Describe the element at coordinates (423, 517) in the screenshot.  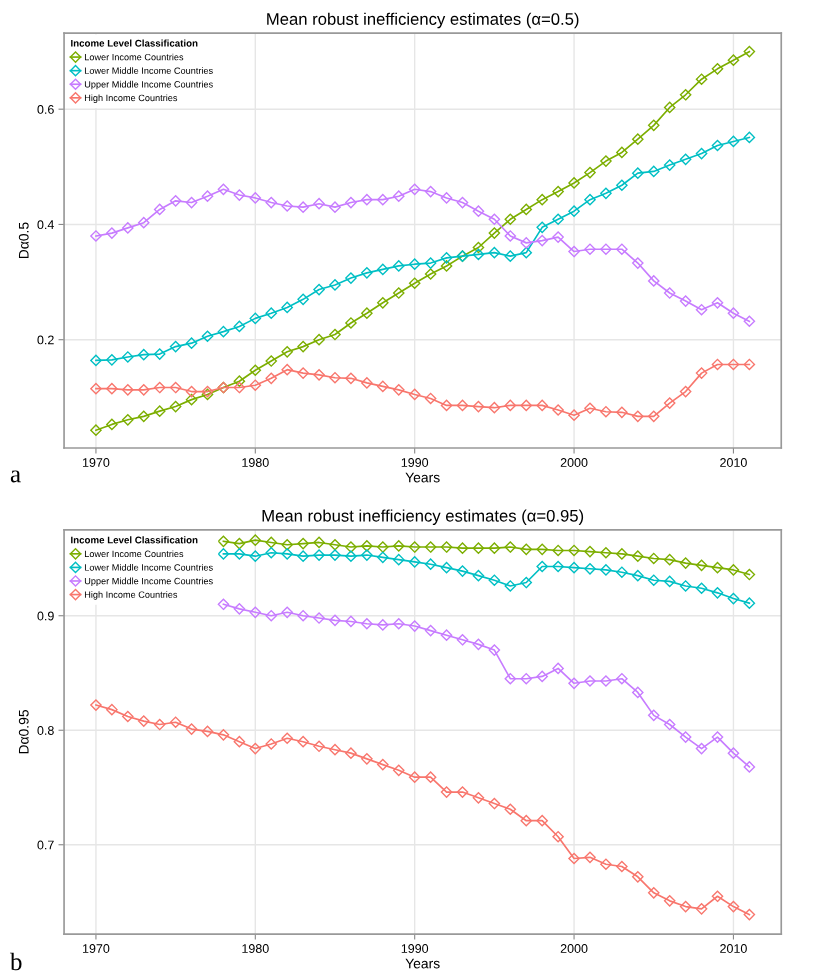
I see `chart-title: Mean robust inefficiency estimates (α=0.95)` at that location.